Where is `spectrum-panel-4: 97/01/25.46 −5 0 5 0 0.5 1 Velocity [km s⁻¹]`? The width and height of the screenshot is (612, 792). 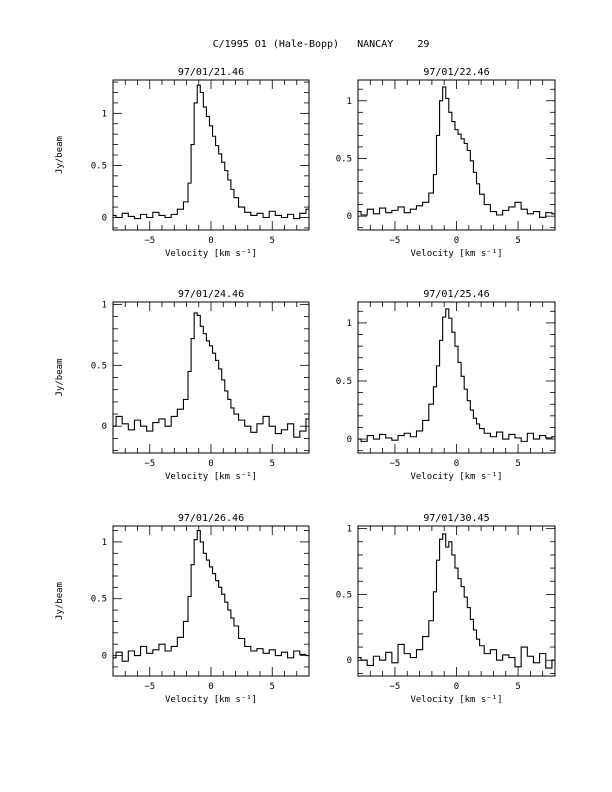 spectrum-panel-4: 97/01/25.46 −5 0 5 0 0.5 1 Velocity [km s⁻¹] is located at coordinates (446, 385).